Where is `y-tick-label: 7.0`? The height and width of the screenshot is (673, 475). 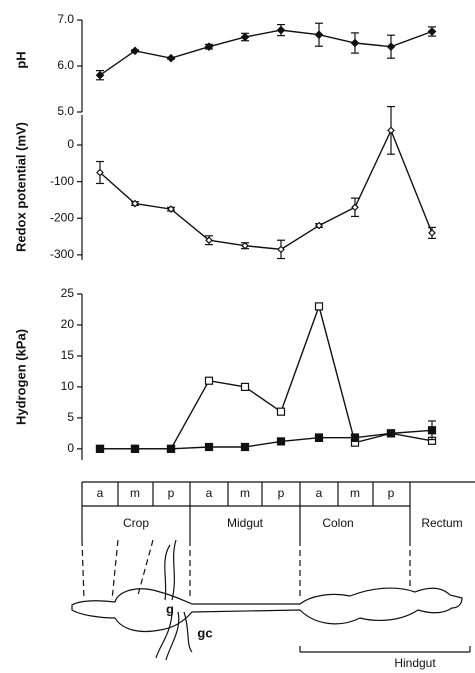
y-tick-label: 7.0 is located at coordinates (65, 19).